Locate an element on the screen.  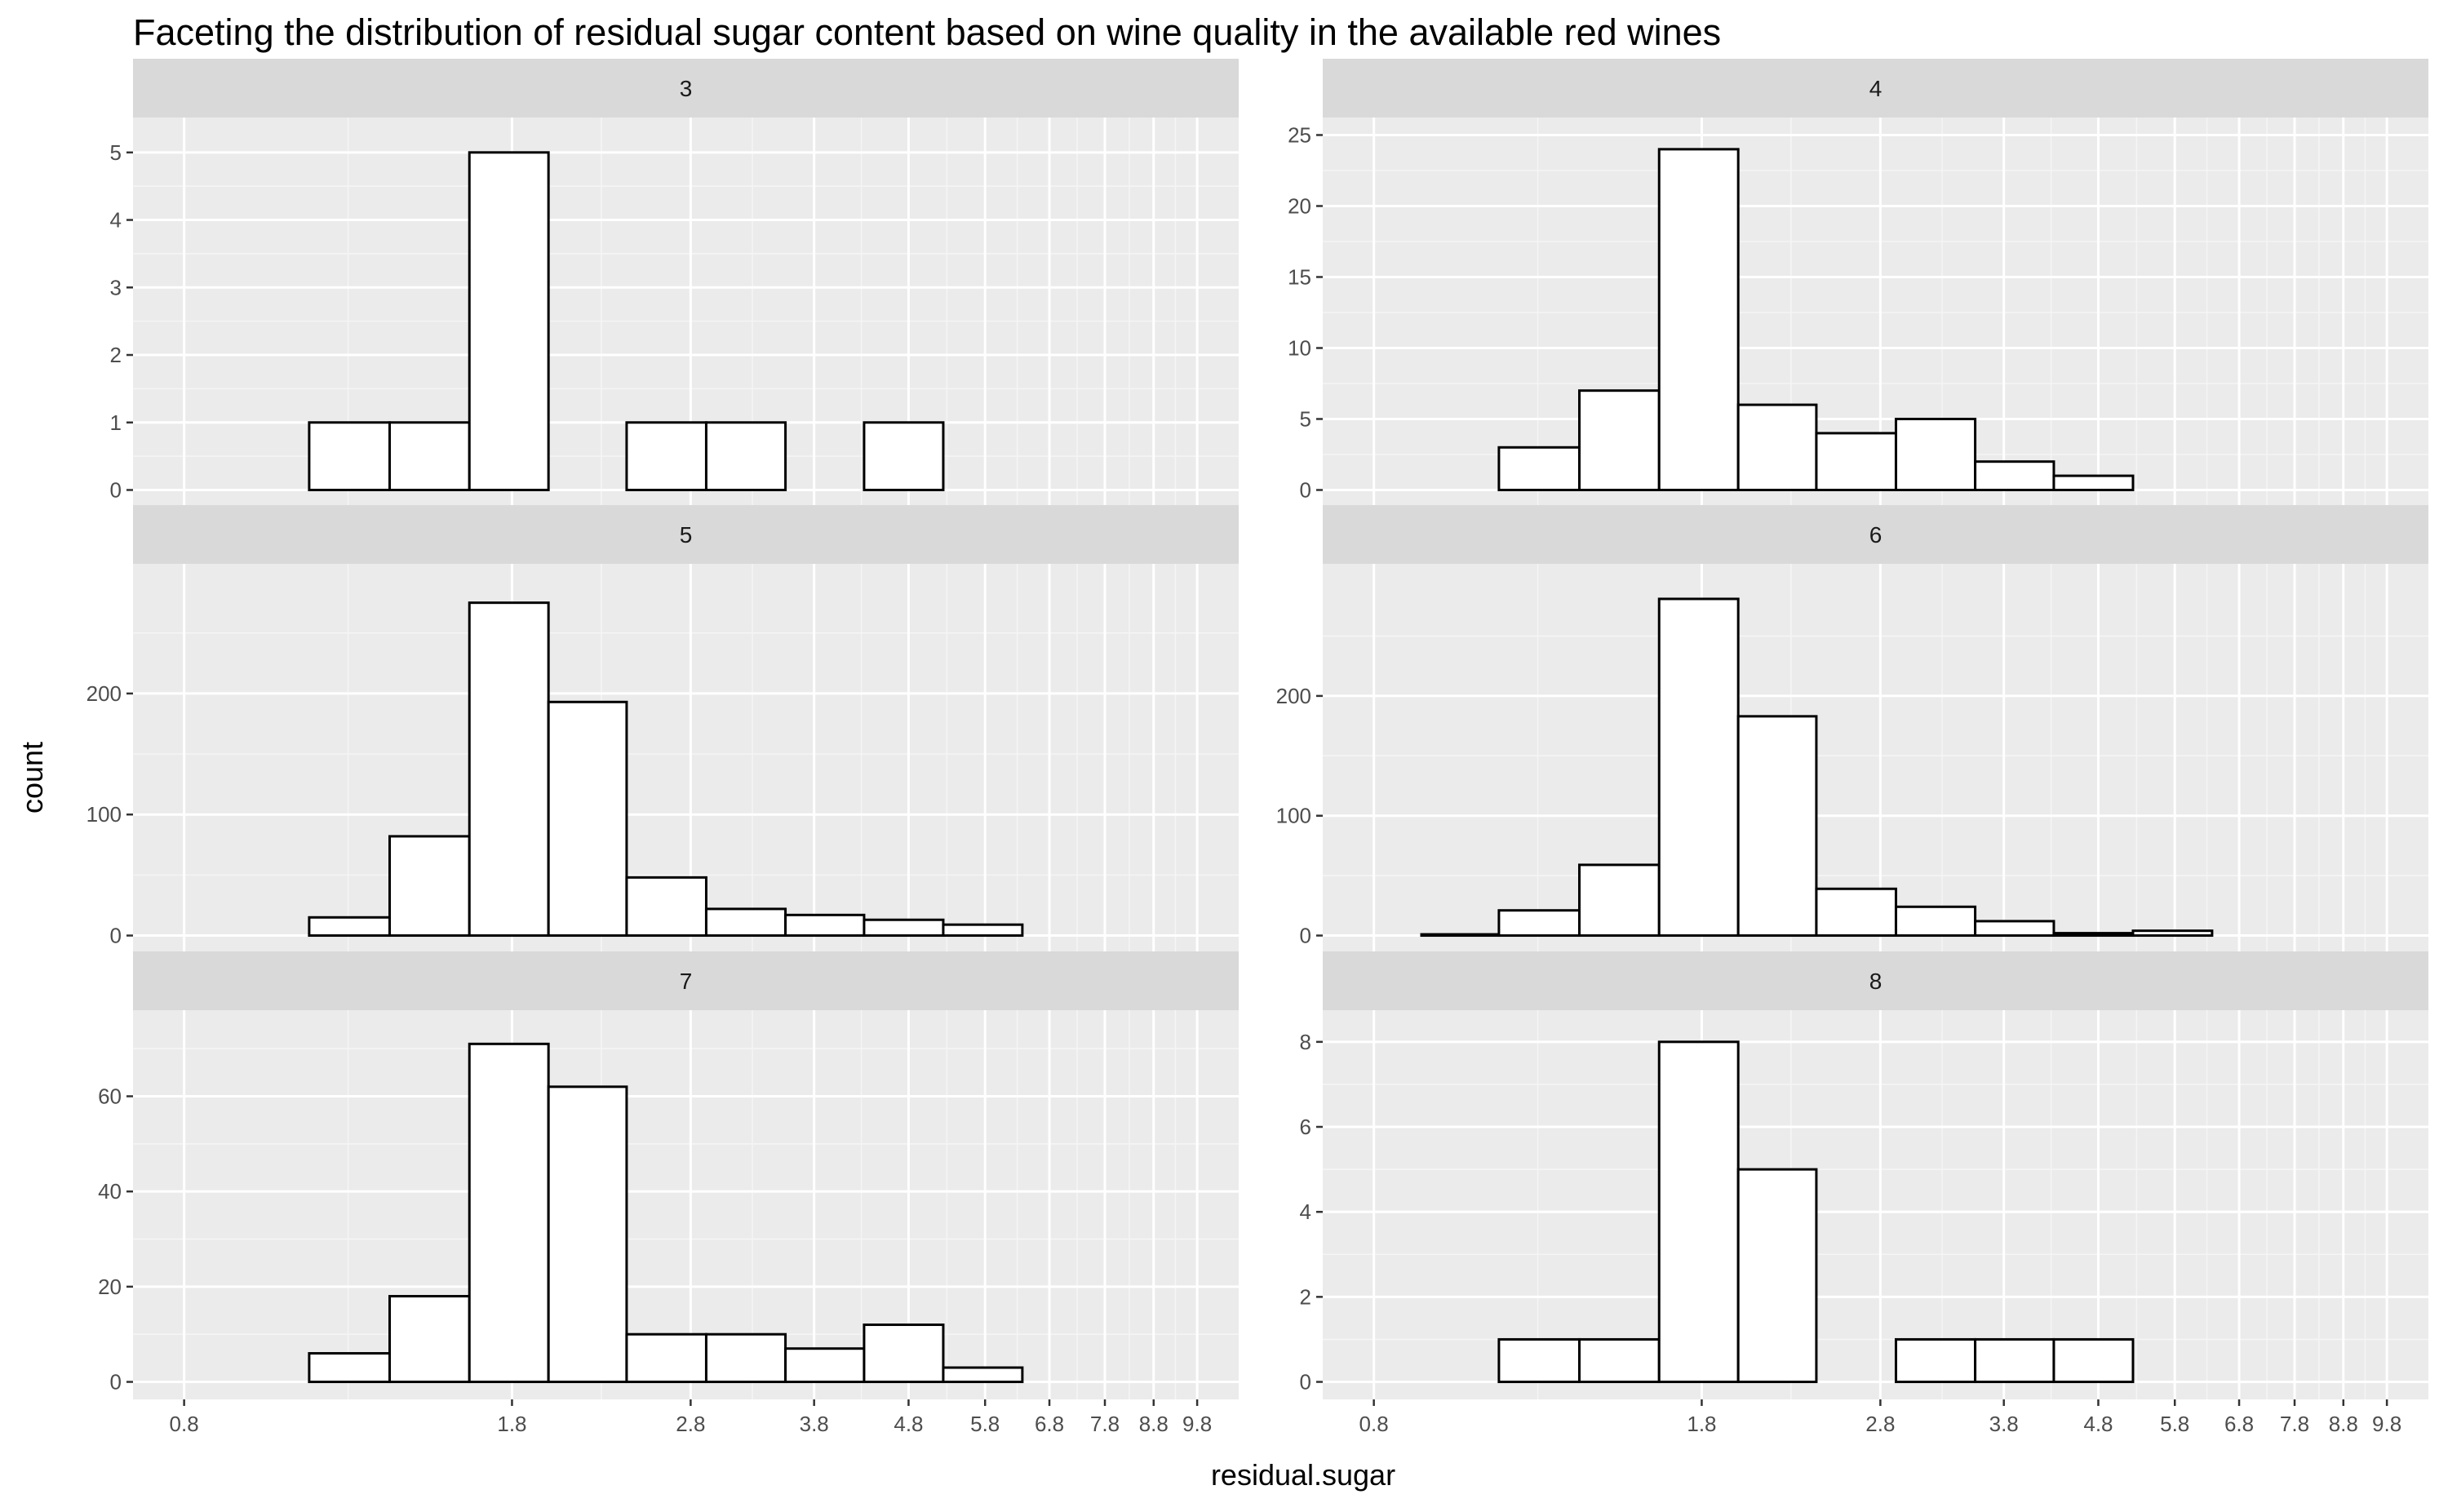
y-tick-label: 60 is located at coordinates (110, 1096).